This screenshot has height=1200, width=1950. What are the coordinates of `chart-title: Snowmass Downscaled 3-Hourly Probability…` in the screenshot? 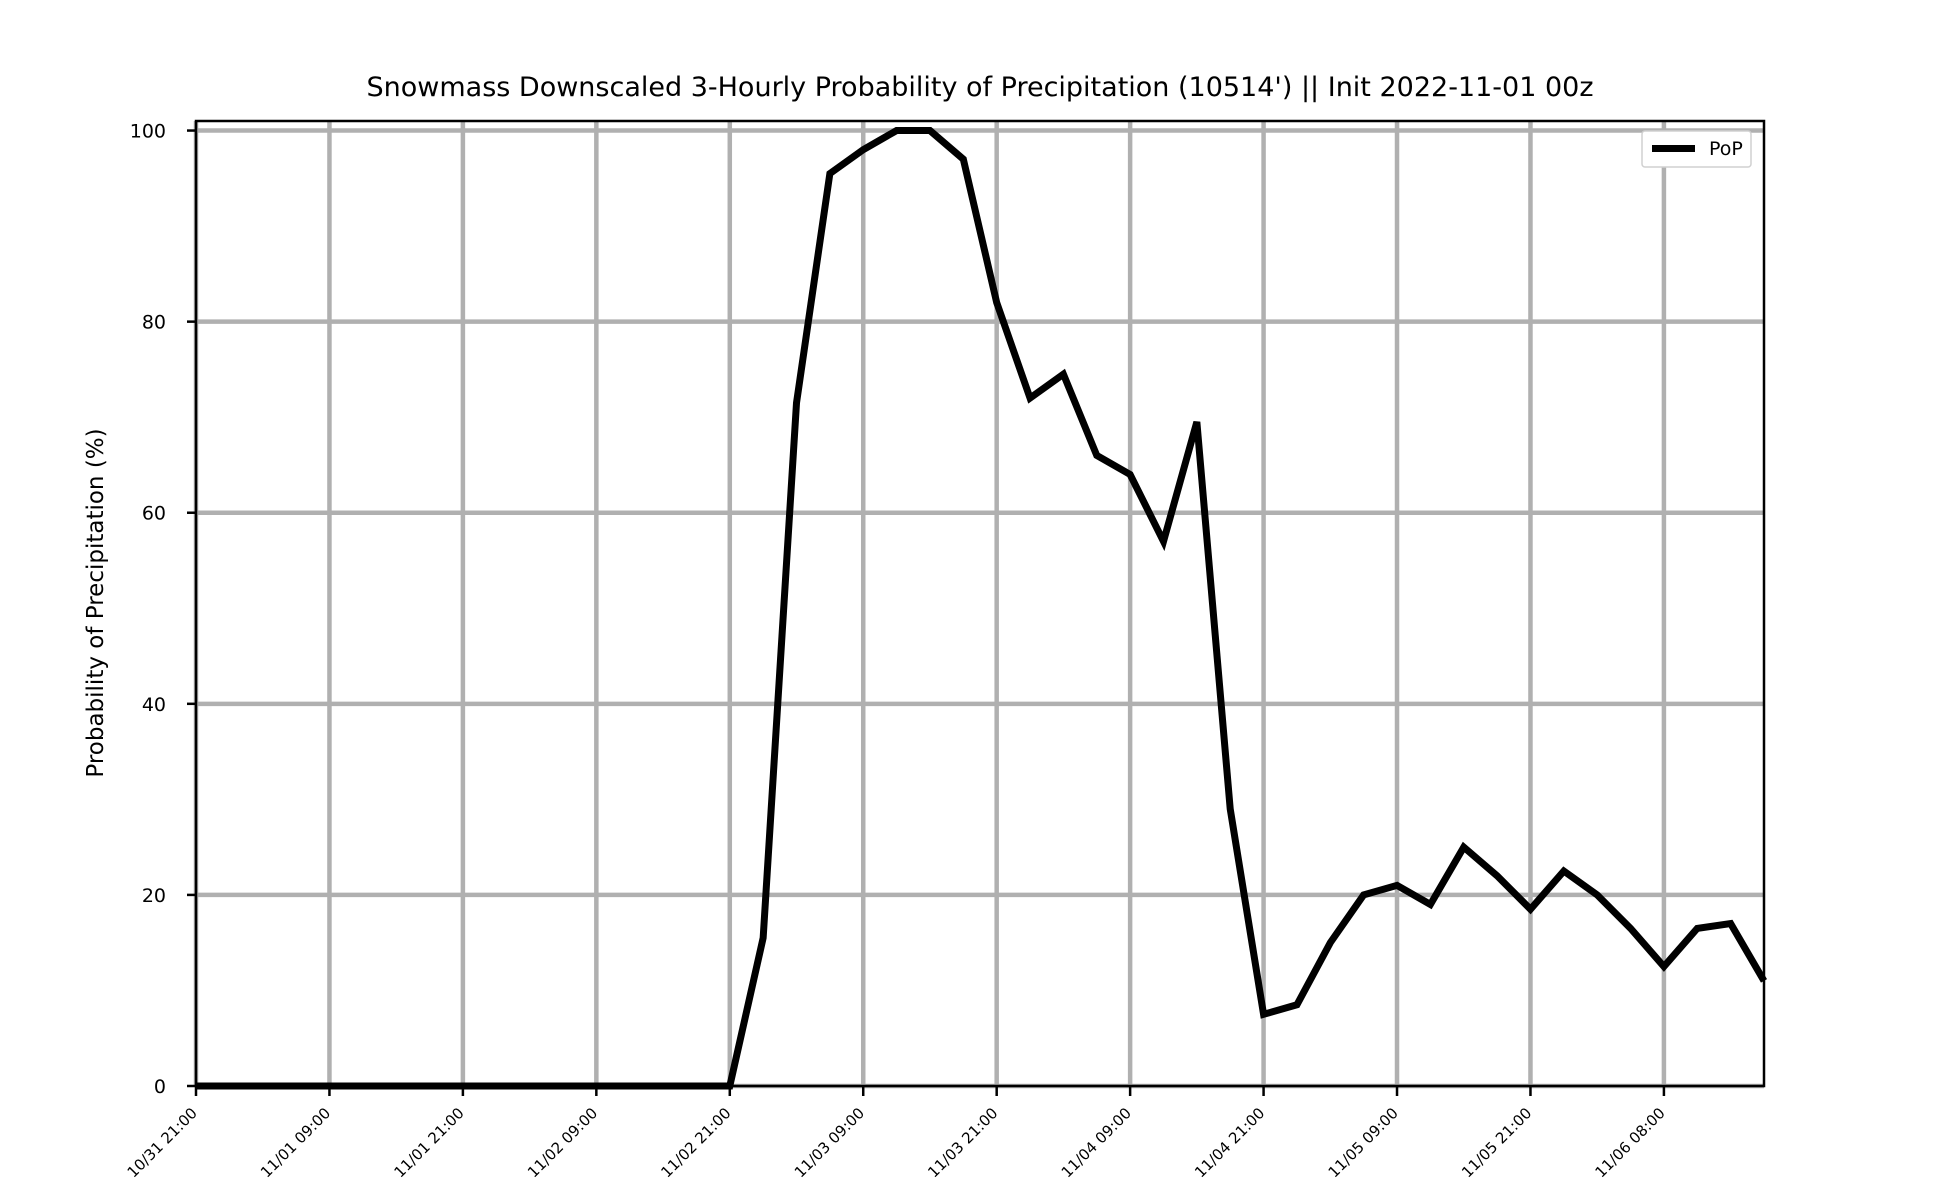 It's located at (980, 87).